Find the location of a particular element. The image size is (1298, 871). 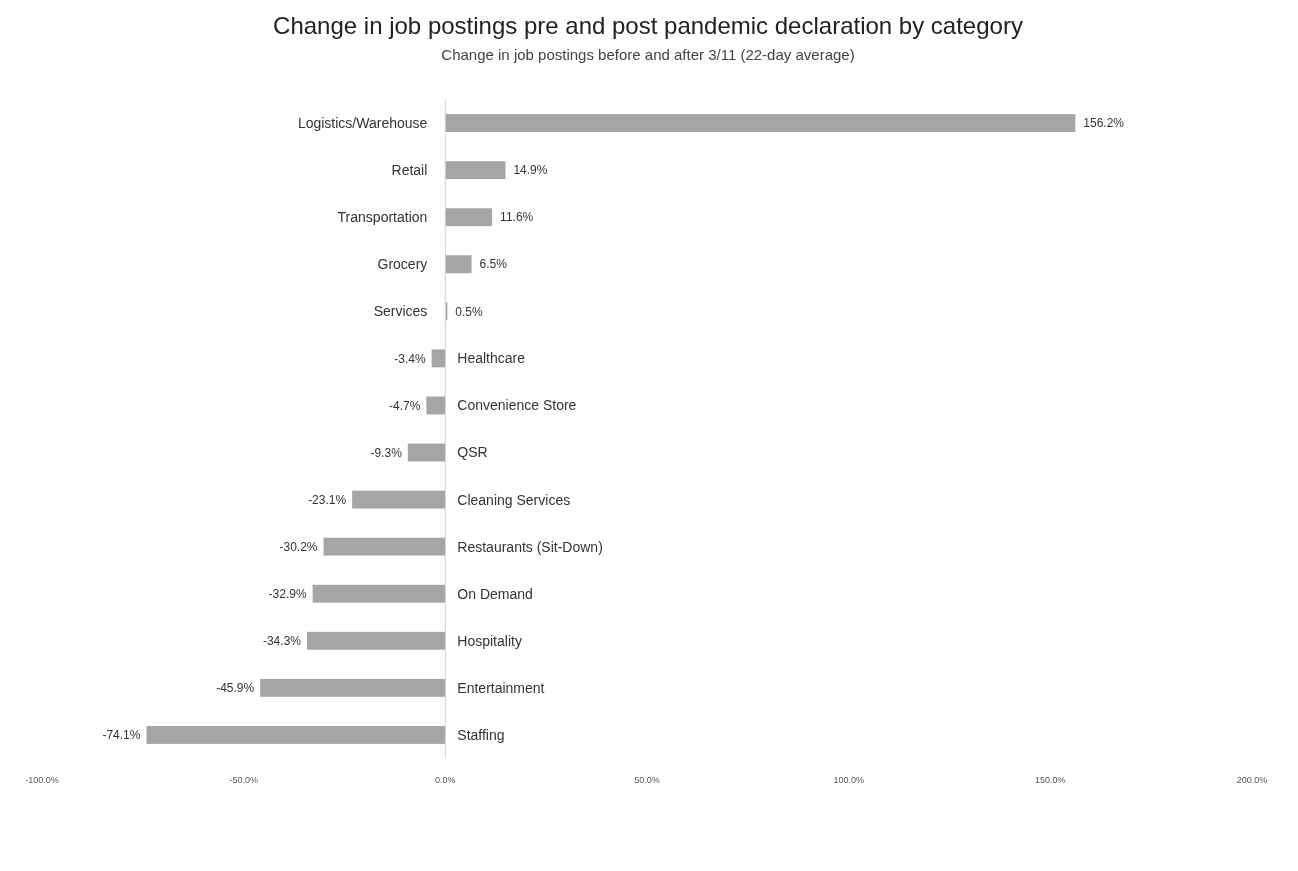

data-label: -32.9% is located at coordinates (287, 593).